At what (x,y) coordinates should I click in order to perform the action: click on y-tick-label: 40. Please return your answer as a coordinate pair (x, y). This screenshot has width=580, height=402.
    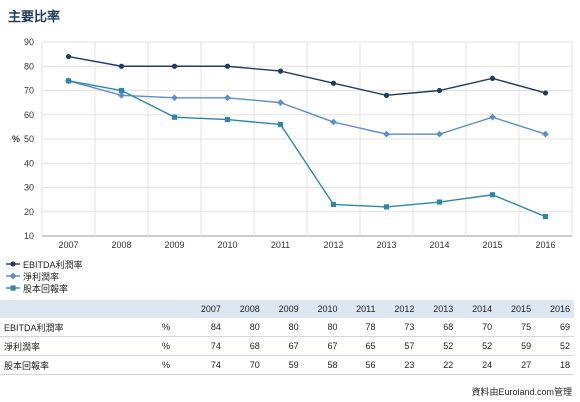
    Looking at the image, I should click on (29, 163).